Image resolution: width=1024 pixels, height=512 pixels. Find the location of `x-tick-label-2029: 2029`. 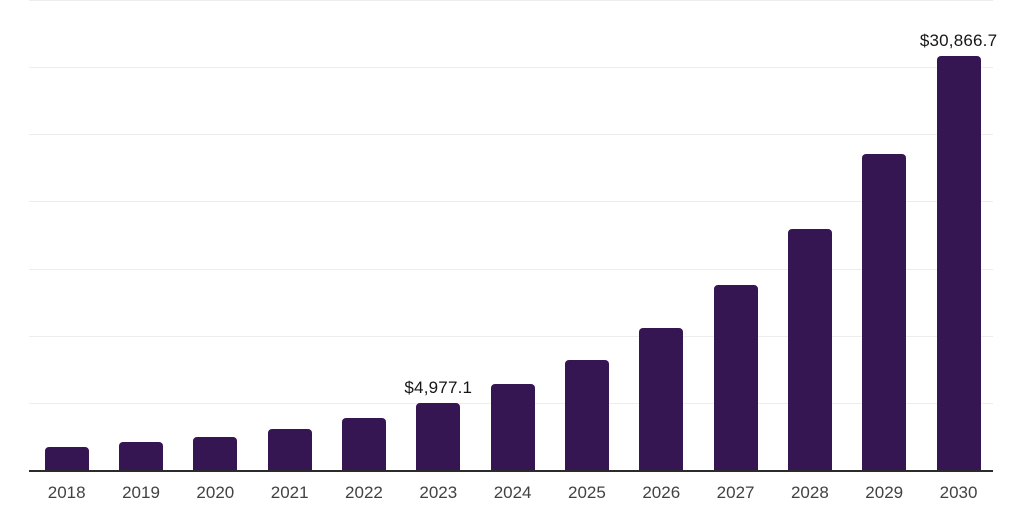

x-tick-label-2029: 2029 is located at coordinates (884, 492).